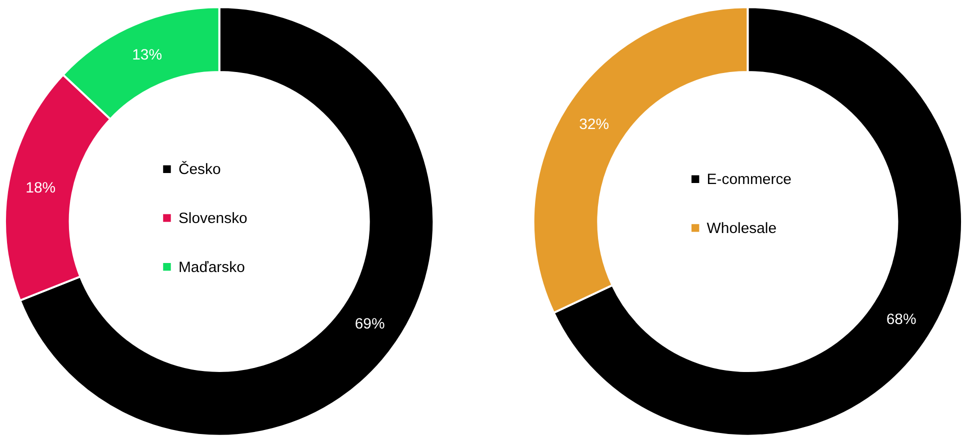 The image size is (967, 439). What do you see at coordinates (749, 179) in the screenshot?
I see `legend-label: E-commerce` at bounding box center [749, 179].